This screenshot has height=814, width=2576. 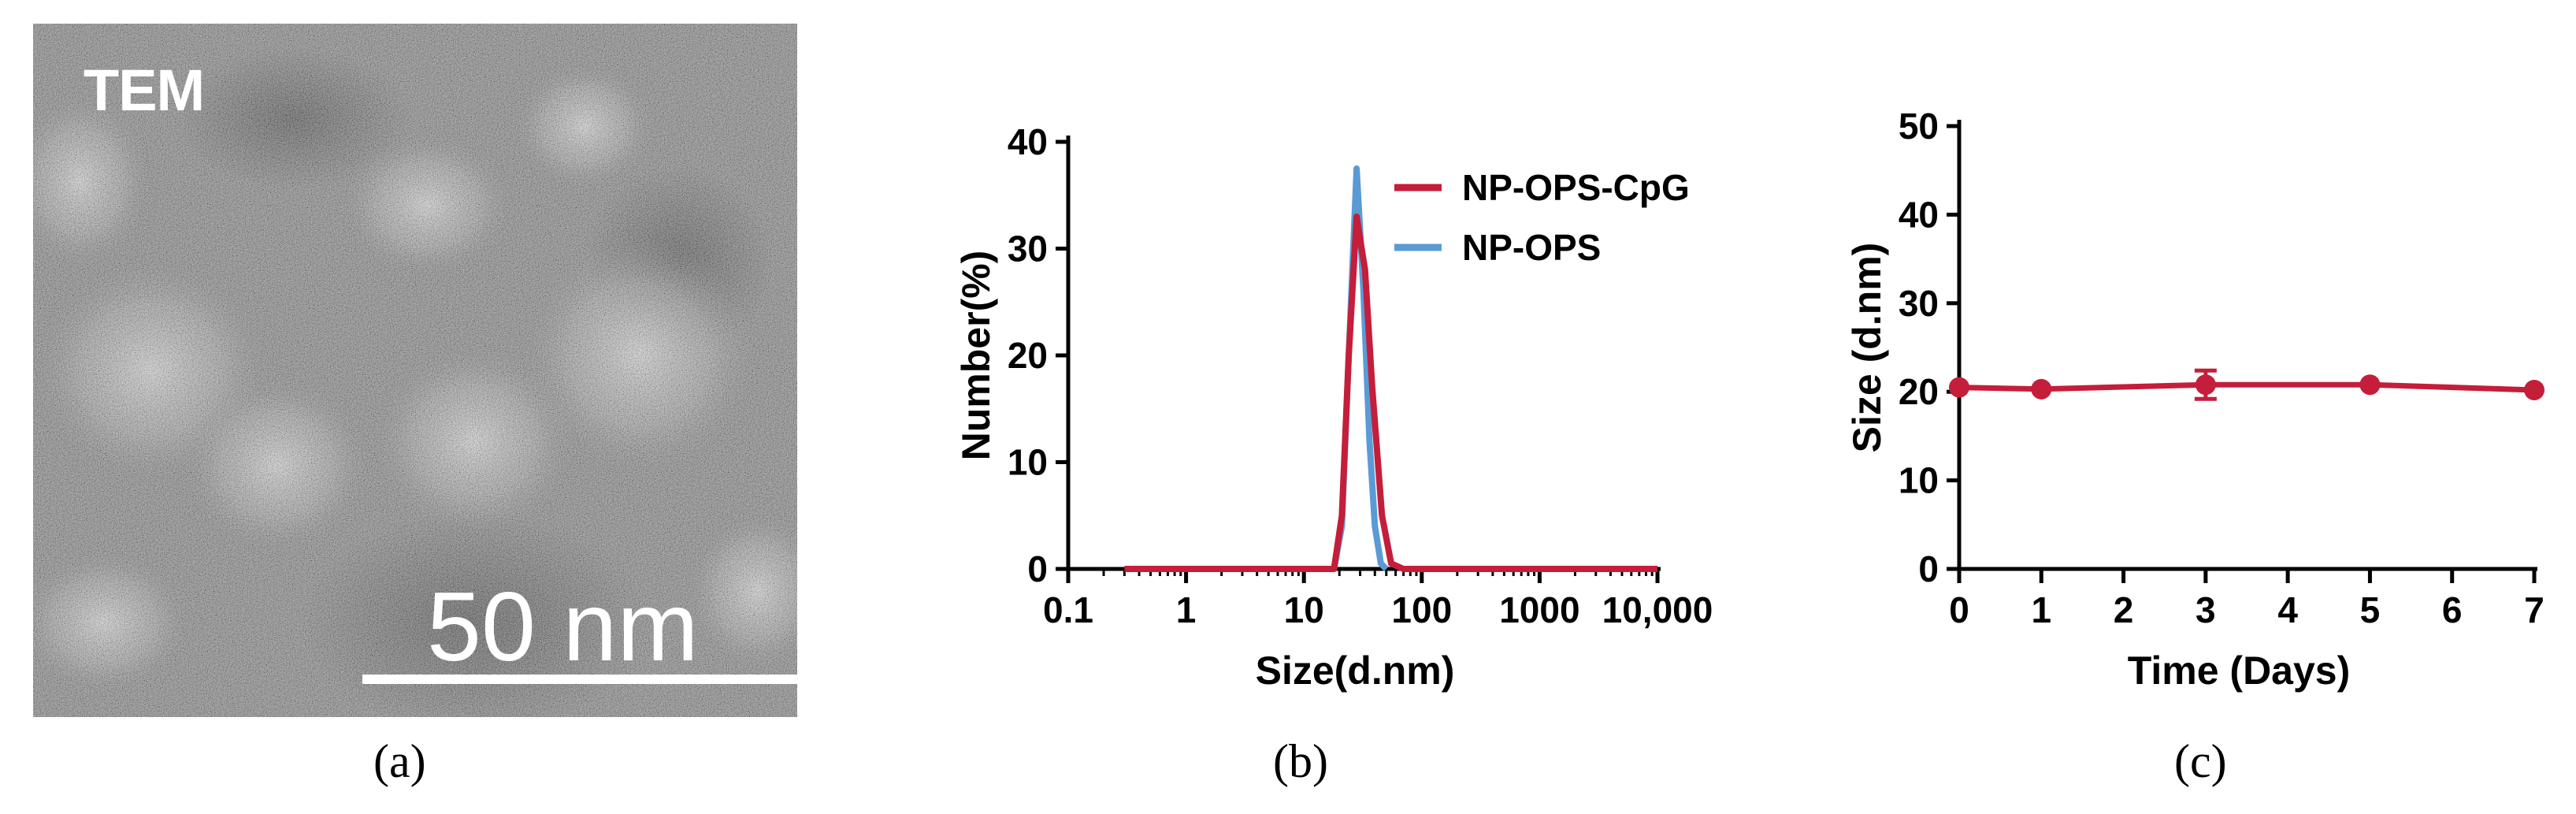 What do you see at coordinates (2287, 609) in the screenshot?
I see `x-tick-label: 4` at bounding box center [2287, 609].